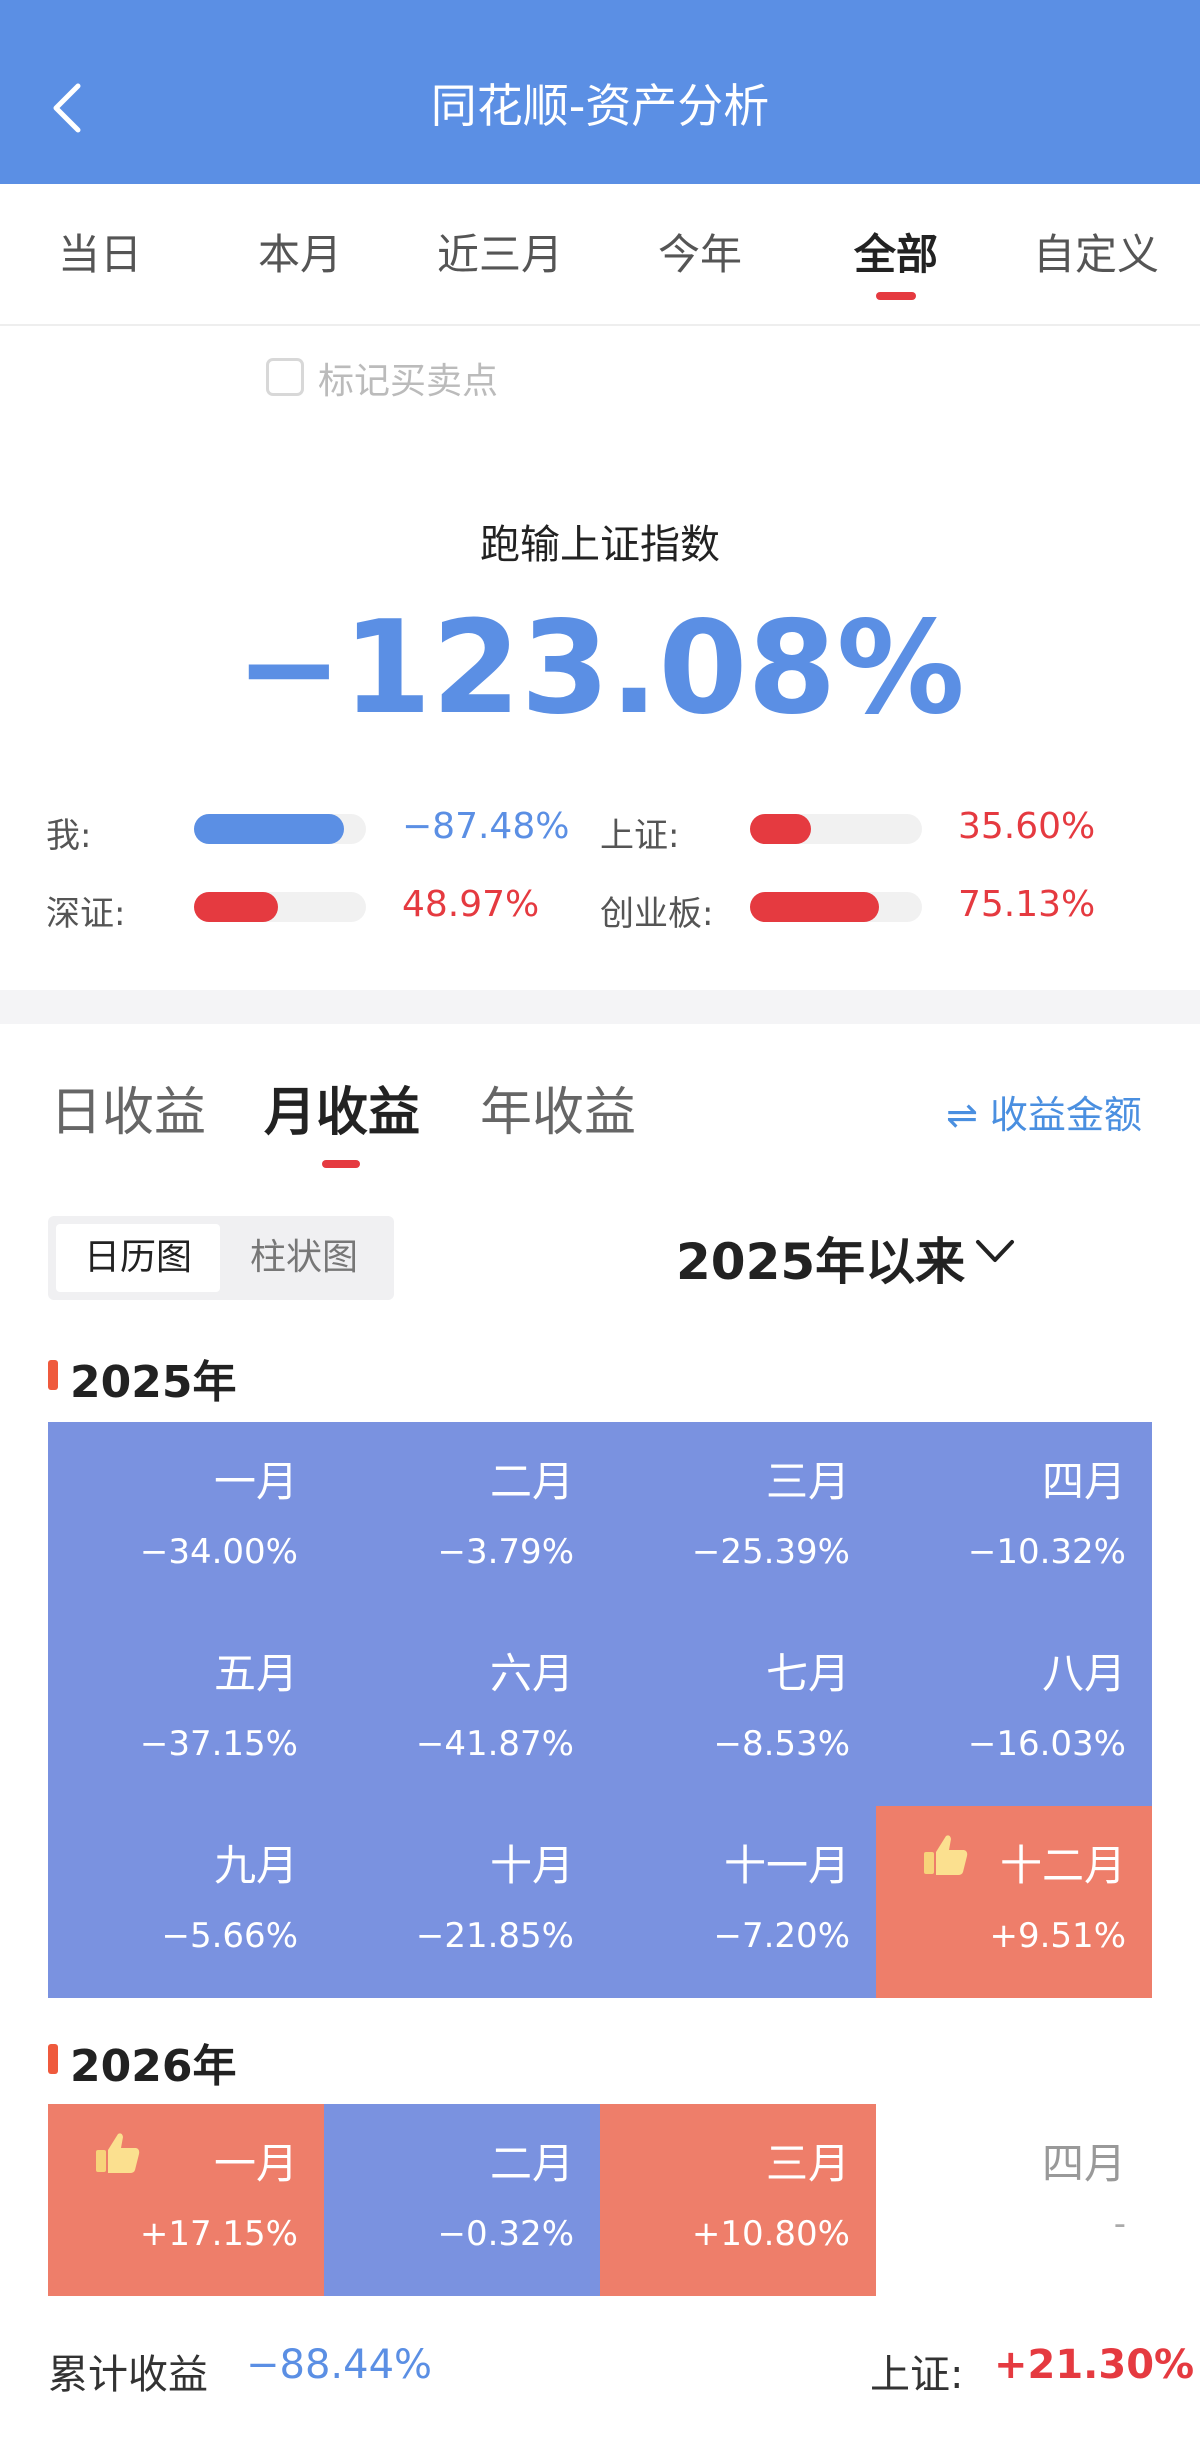 This screenshot has width=1200, height=2442. What do you see at coordinates (1014, 1518) in the screenshot?
I see `month-cell: 四月 −10.32%` at bounding box center [1014, 1518].